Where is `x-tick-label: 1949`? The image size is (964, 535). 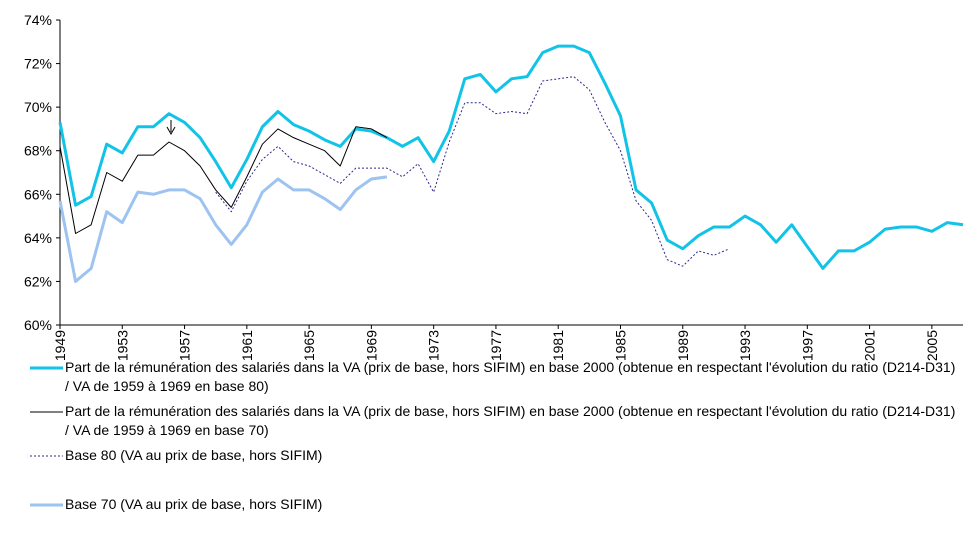
x-tick-label: 1949 is located at coordinates (60, 345).